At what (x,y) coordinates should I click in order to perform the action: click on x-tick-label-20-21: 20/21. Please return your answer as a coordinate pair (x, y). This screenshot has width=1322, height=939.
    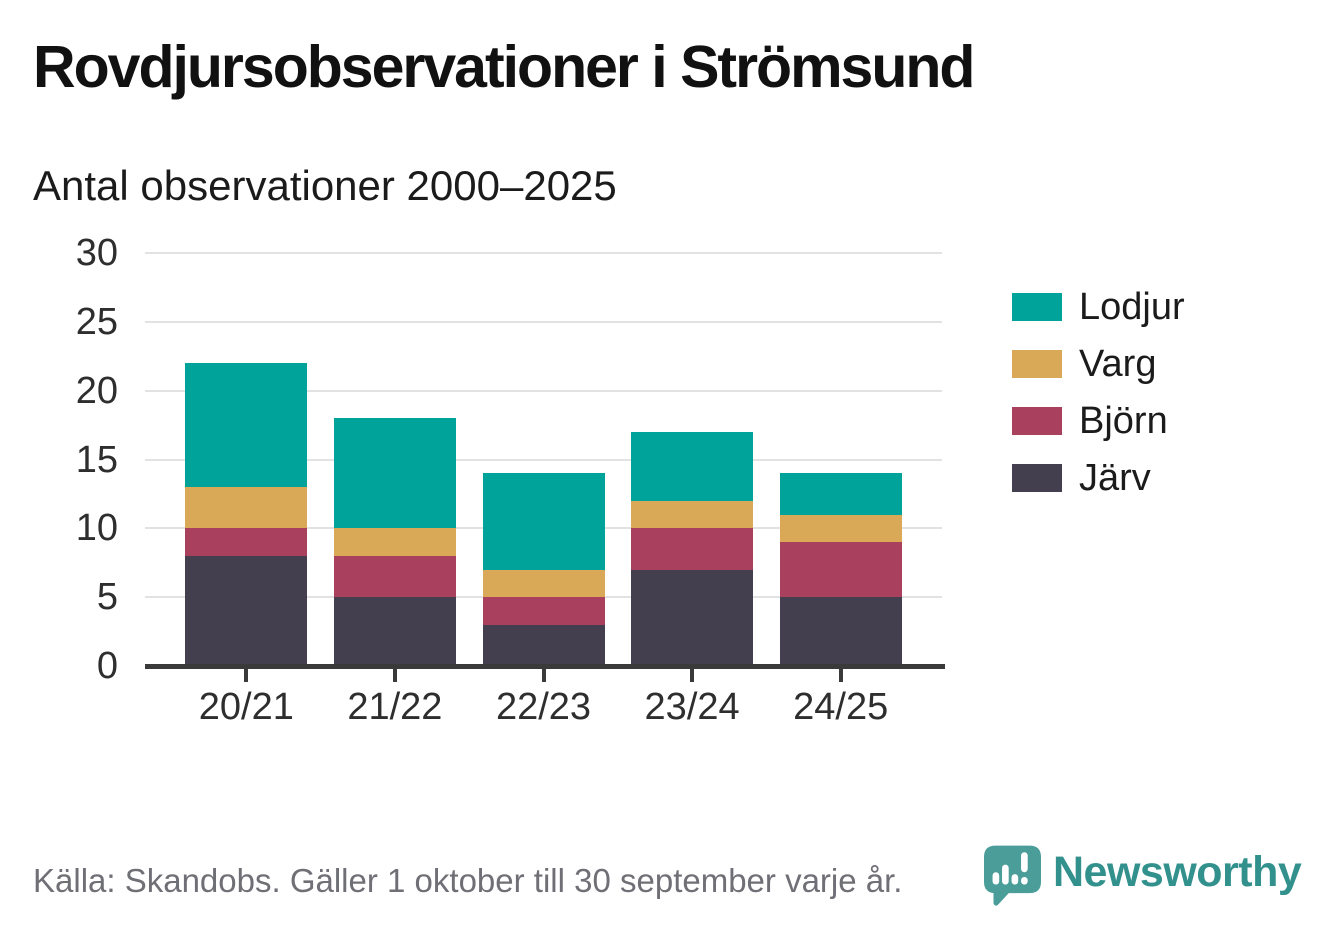
    Looking at the image, I should click on (246, 707).